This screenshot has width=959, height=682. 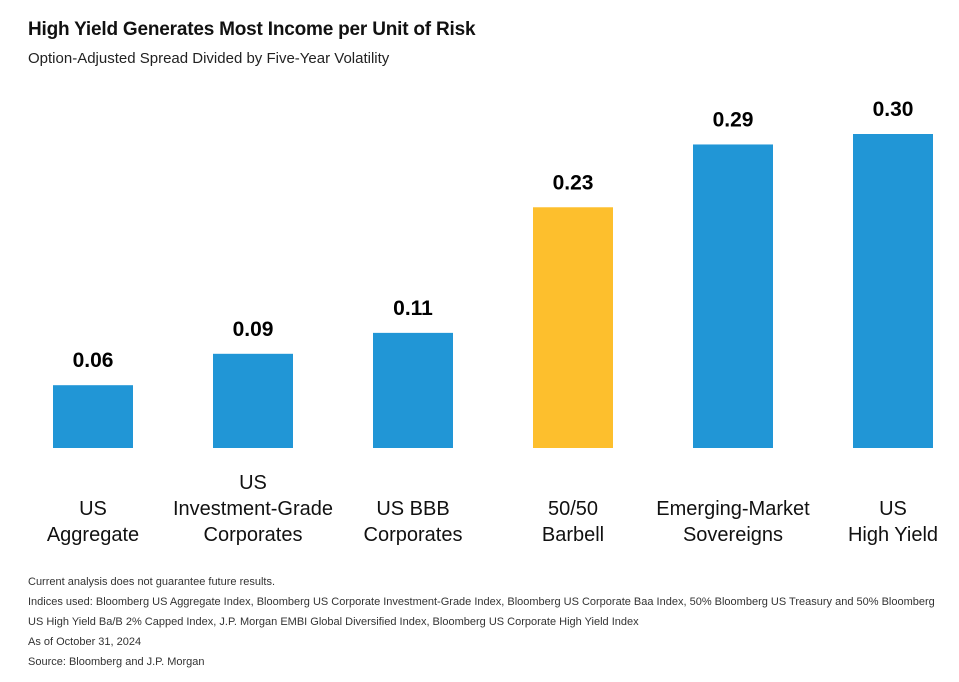 I want to click on category-label-3-line-0: 50/50, so click(x=573, y=509).